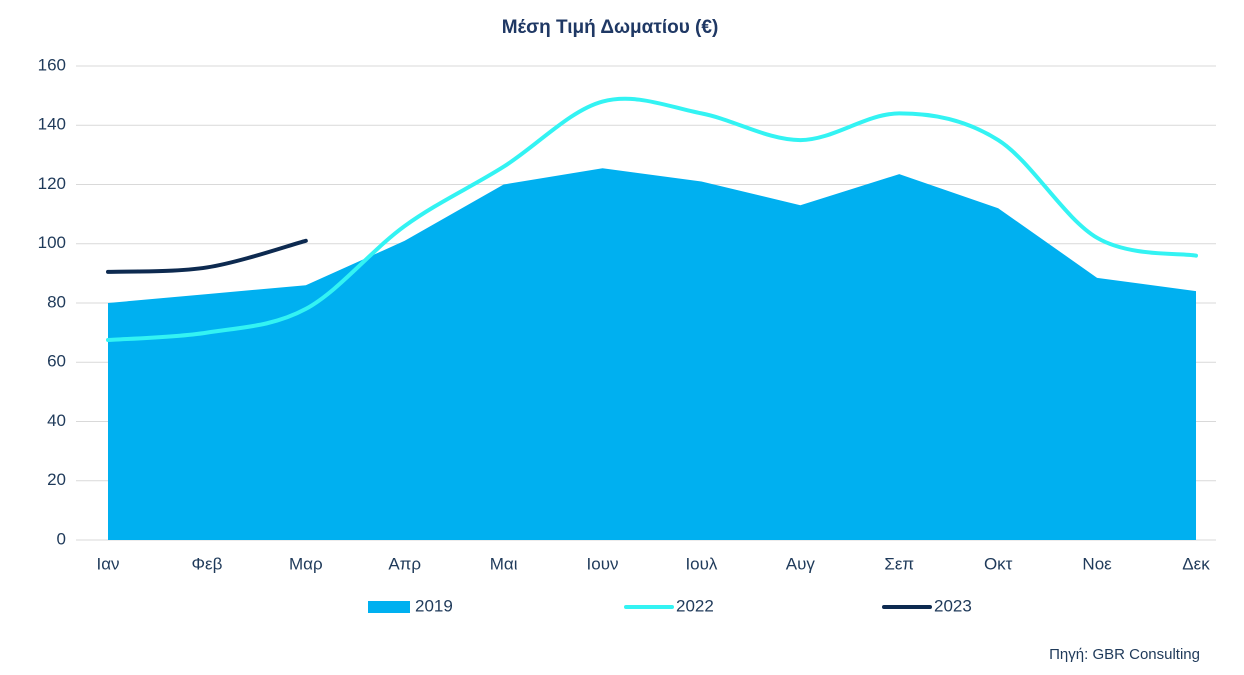  What do you see at coordinates (56, 479) in the screenshot?
I see `y-tick-label: 20` at bounding box center [56, 479].